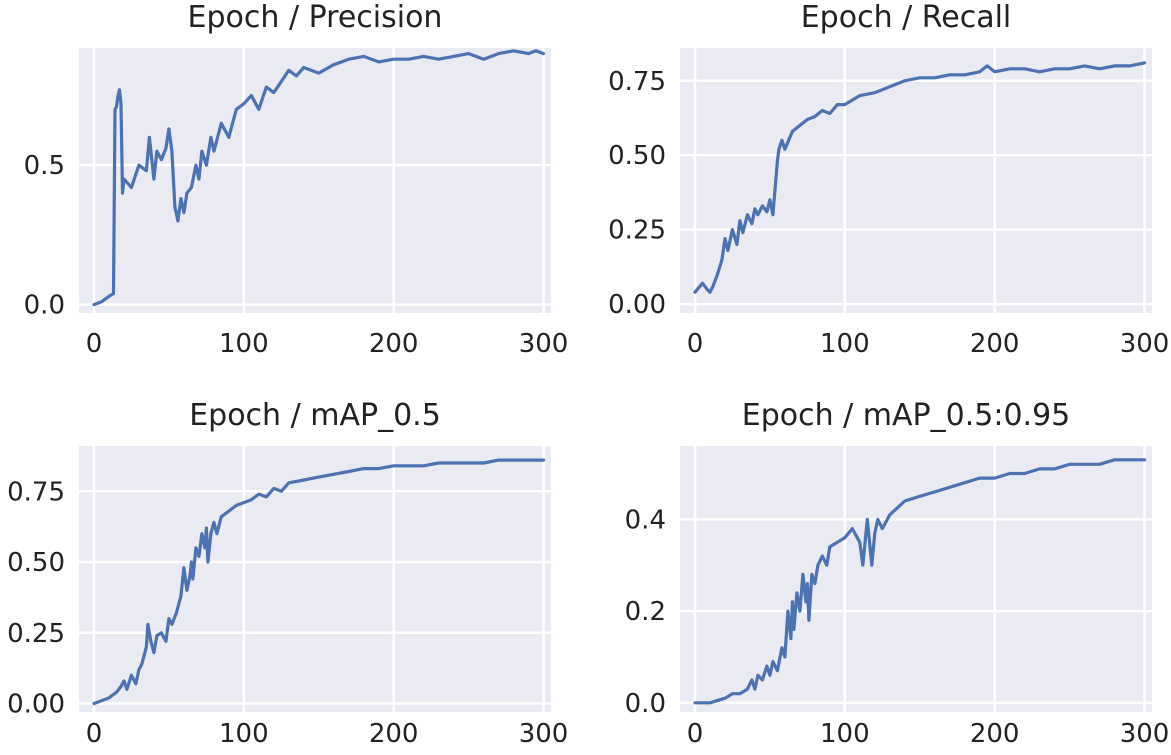 This screenshot has height=755, width=1171. I want to click on chart-title: Epoch / mAP_0.5, so click(315, 415).